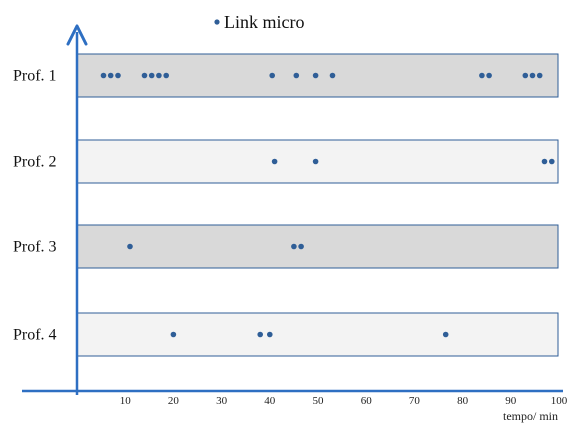 This screenshot has height=425, width=569. I want to click on row-label-1: Prof. 1, so click(35, 76).